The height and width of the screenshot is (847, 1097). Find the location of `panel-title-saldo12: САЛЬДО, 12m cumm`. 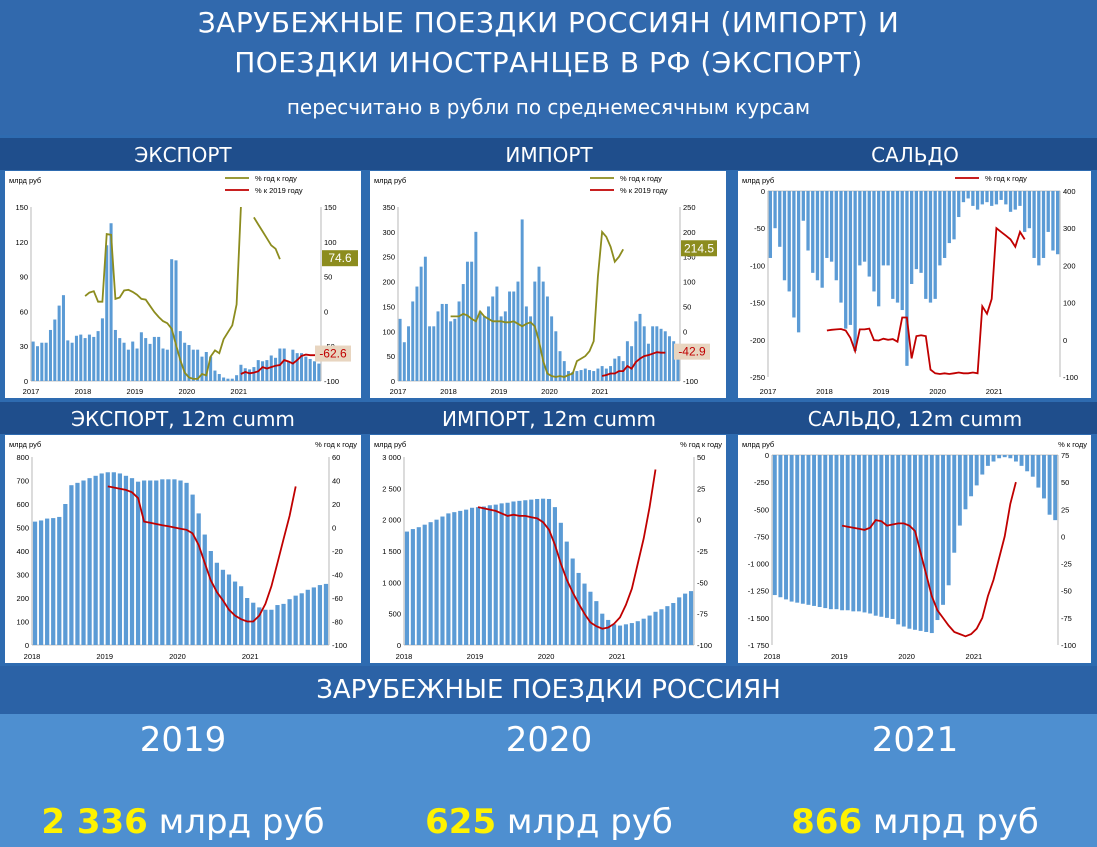

panel-title-saldo12: САЛЬДО, 12m cumm is located at coordinates (915, 419).